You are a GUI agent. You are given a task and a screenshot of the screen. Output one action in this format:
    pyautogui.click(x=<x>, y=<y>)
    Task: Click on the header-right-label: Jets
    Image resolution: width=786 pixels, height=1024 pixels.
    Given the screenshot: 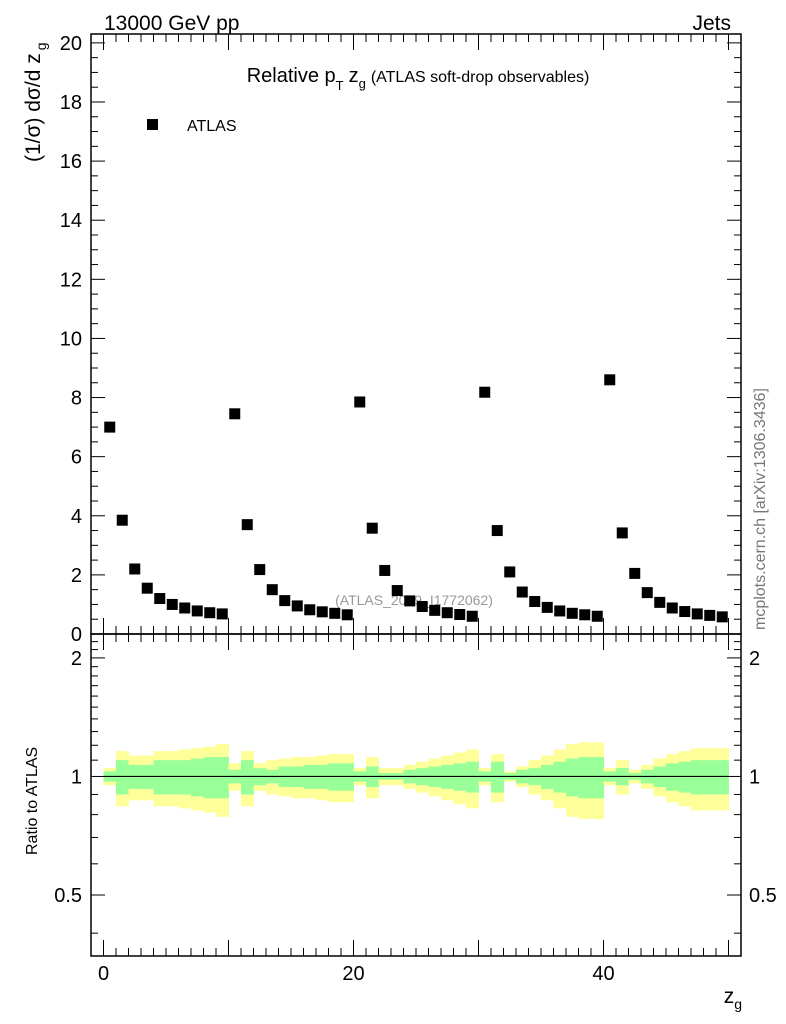 What is the action you would take?
    pyautogui.click(x=711, y=23)
    